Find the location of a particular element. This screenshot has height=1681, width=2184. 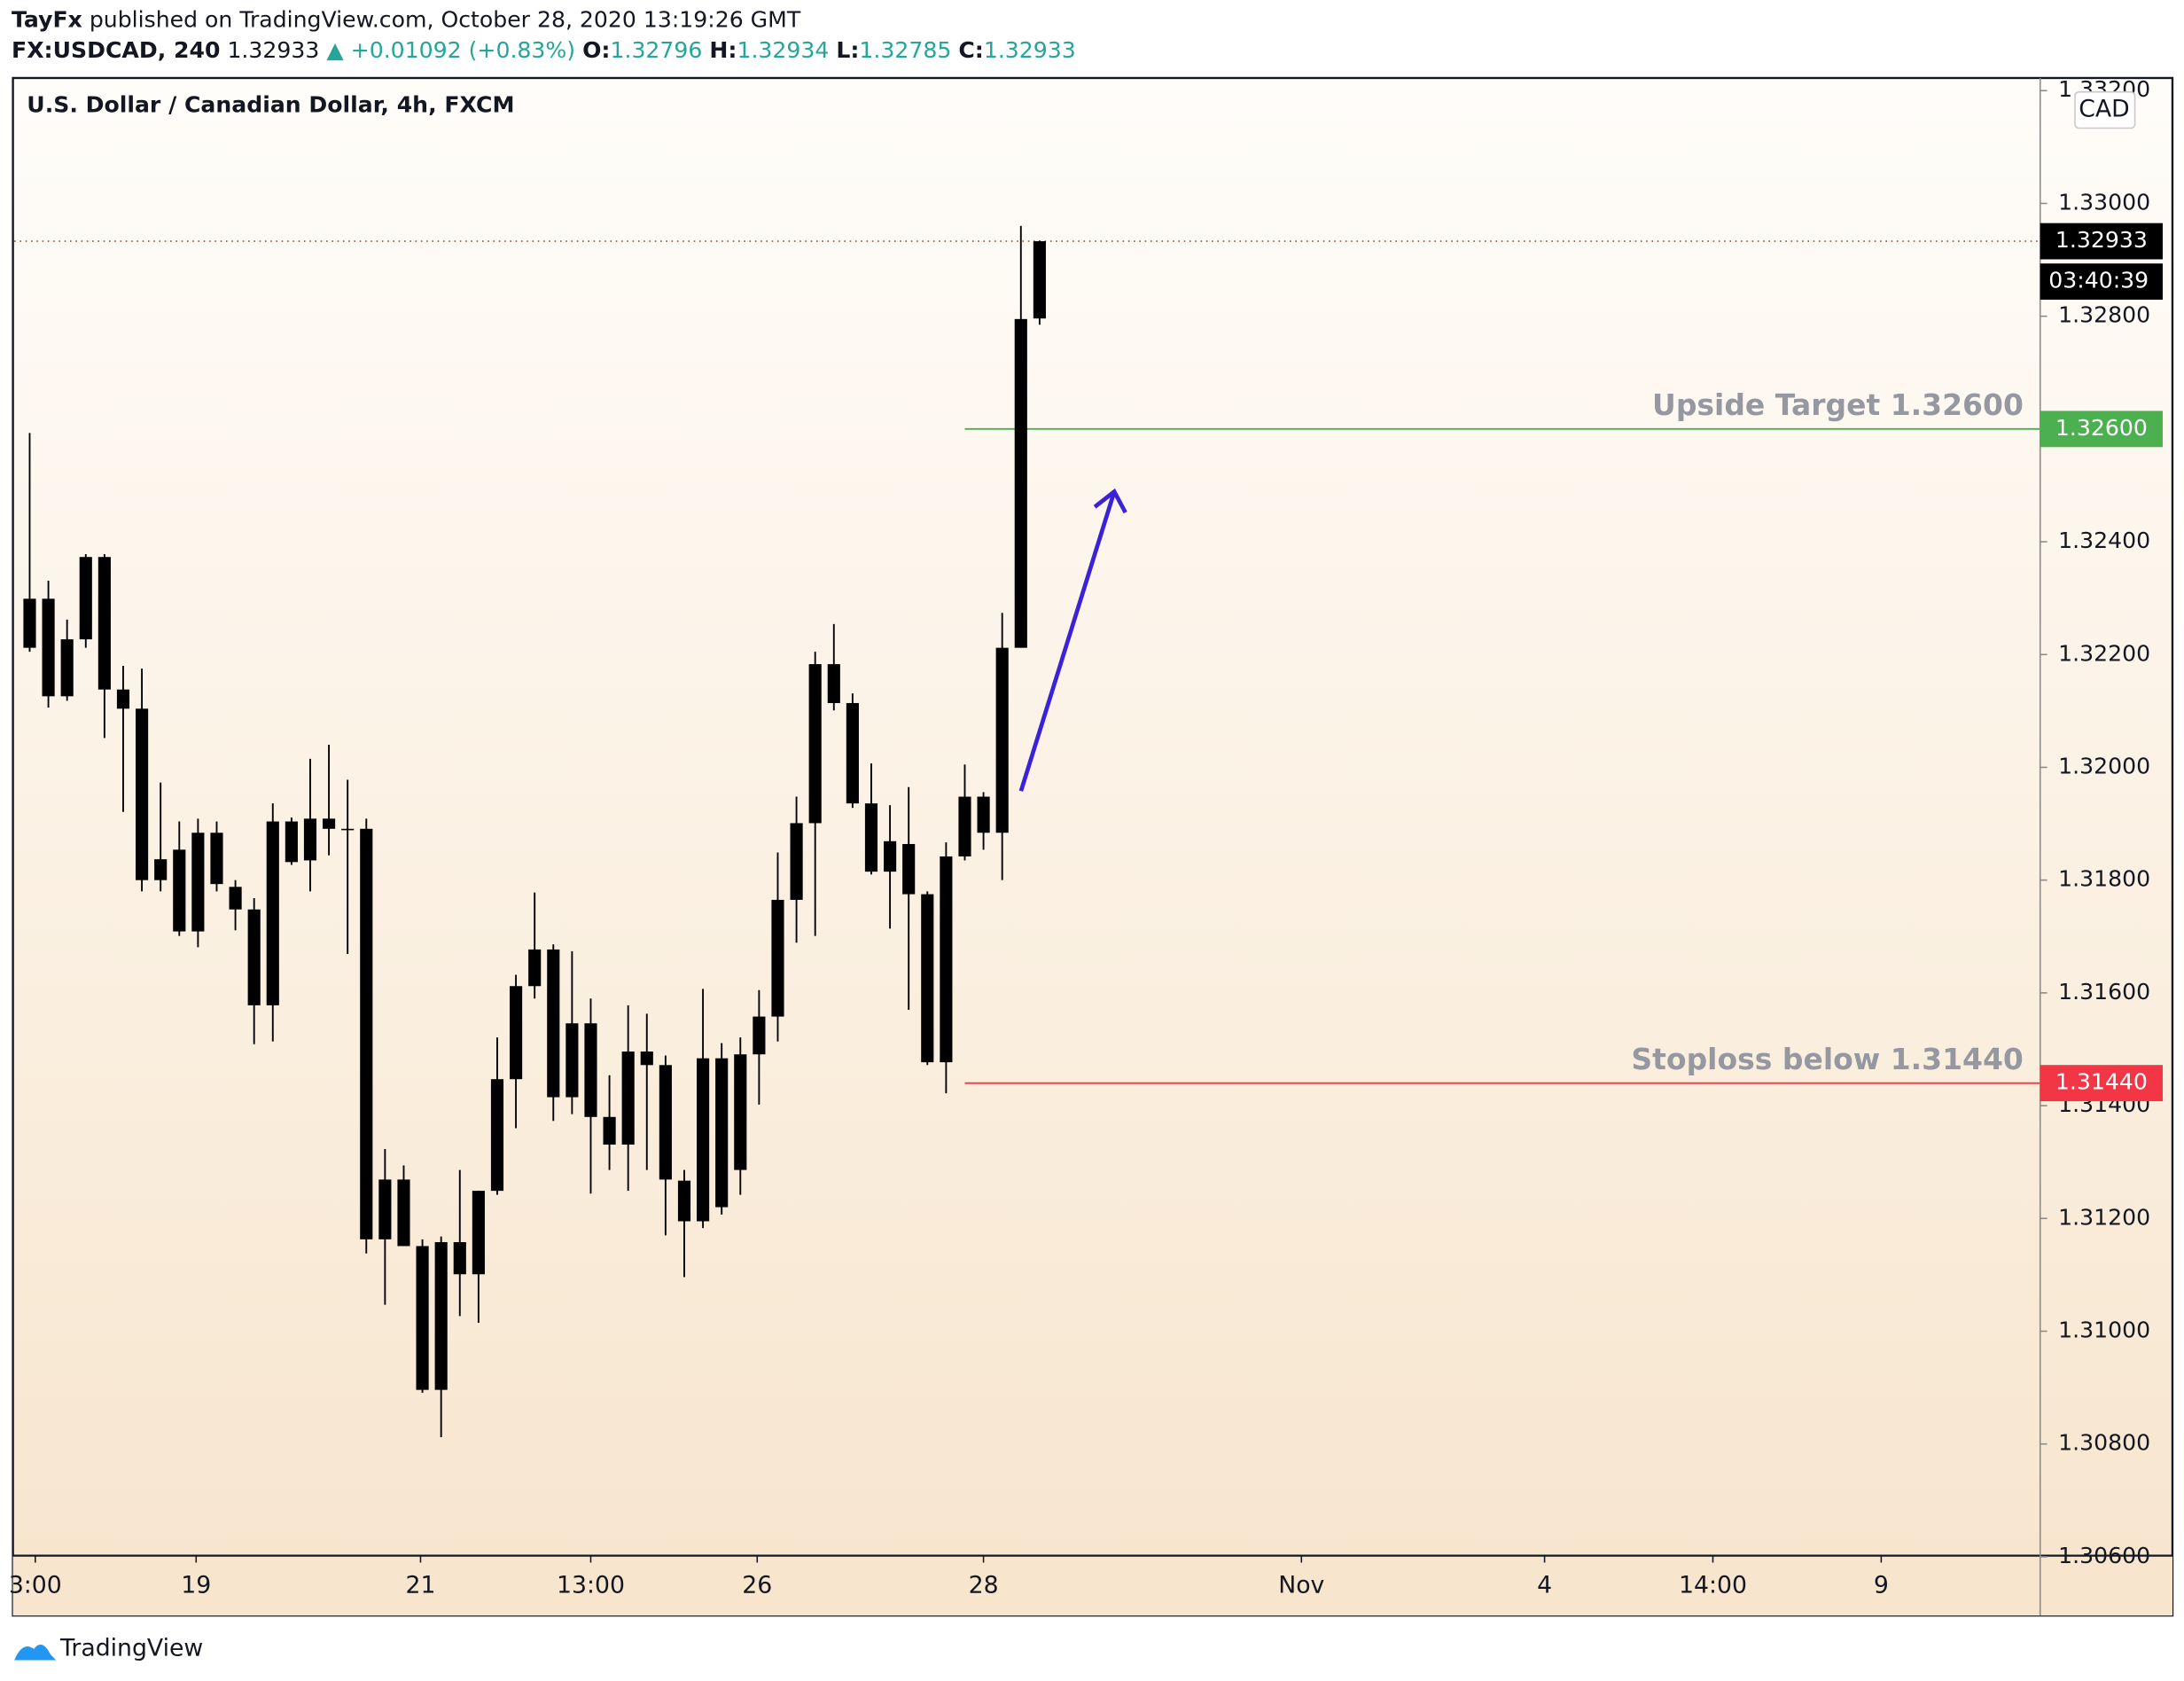

y-tick-label: 1.32000 is located at coordinates (2104, 765).